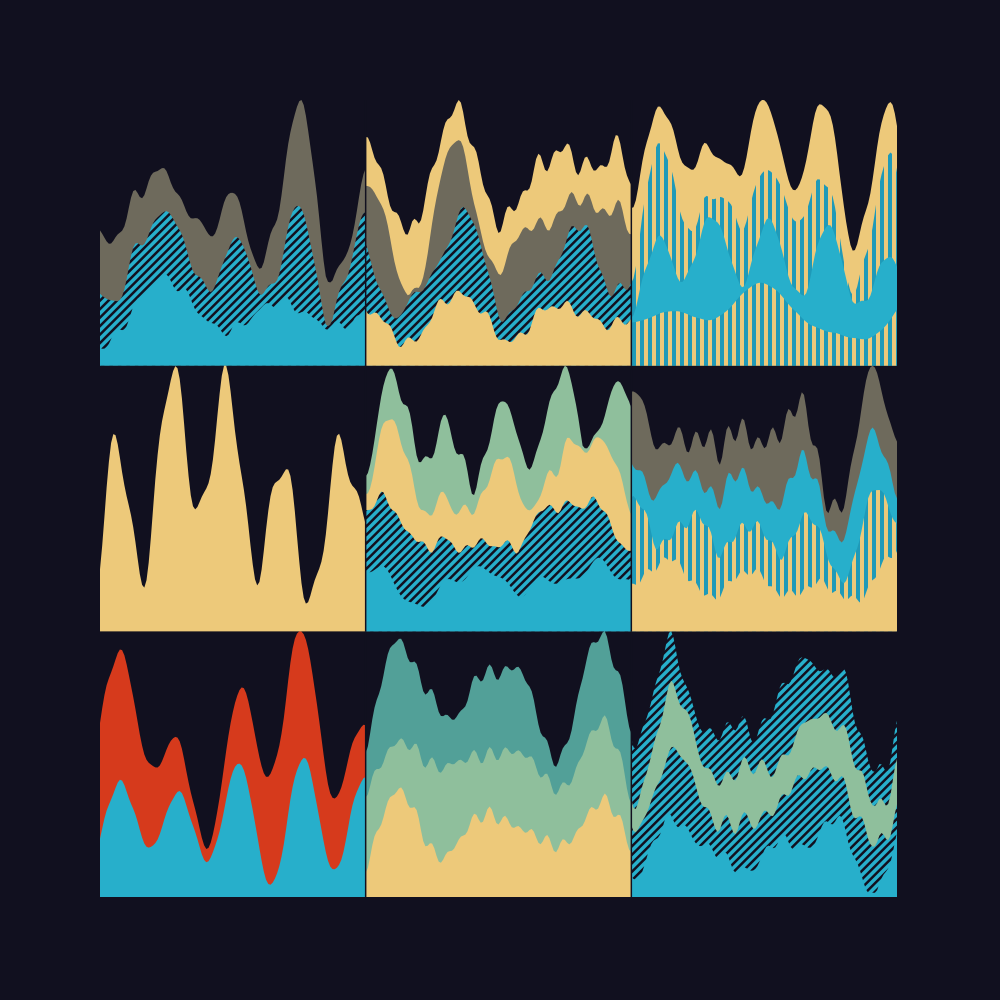 The height and width of the screenshot is (1000, 1000). What do you see at coordinates (764, 324) in the screenshot?
I see `area-layer-stripes` at bounding box center [764, 324].